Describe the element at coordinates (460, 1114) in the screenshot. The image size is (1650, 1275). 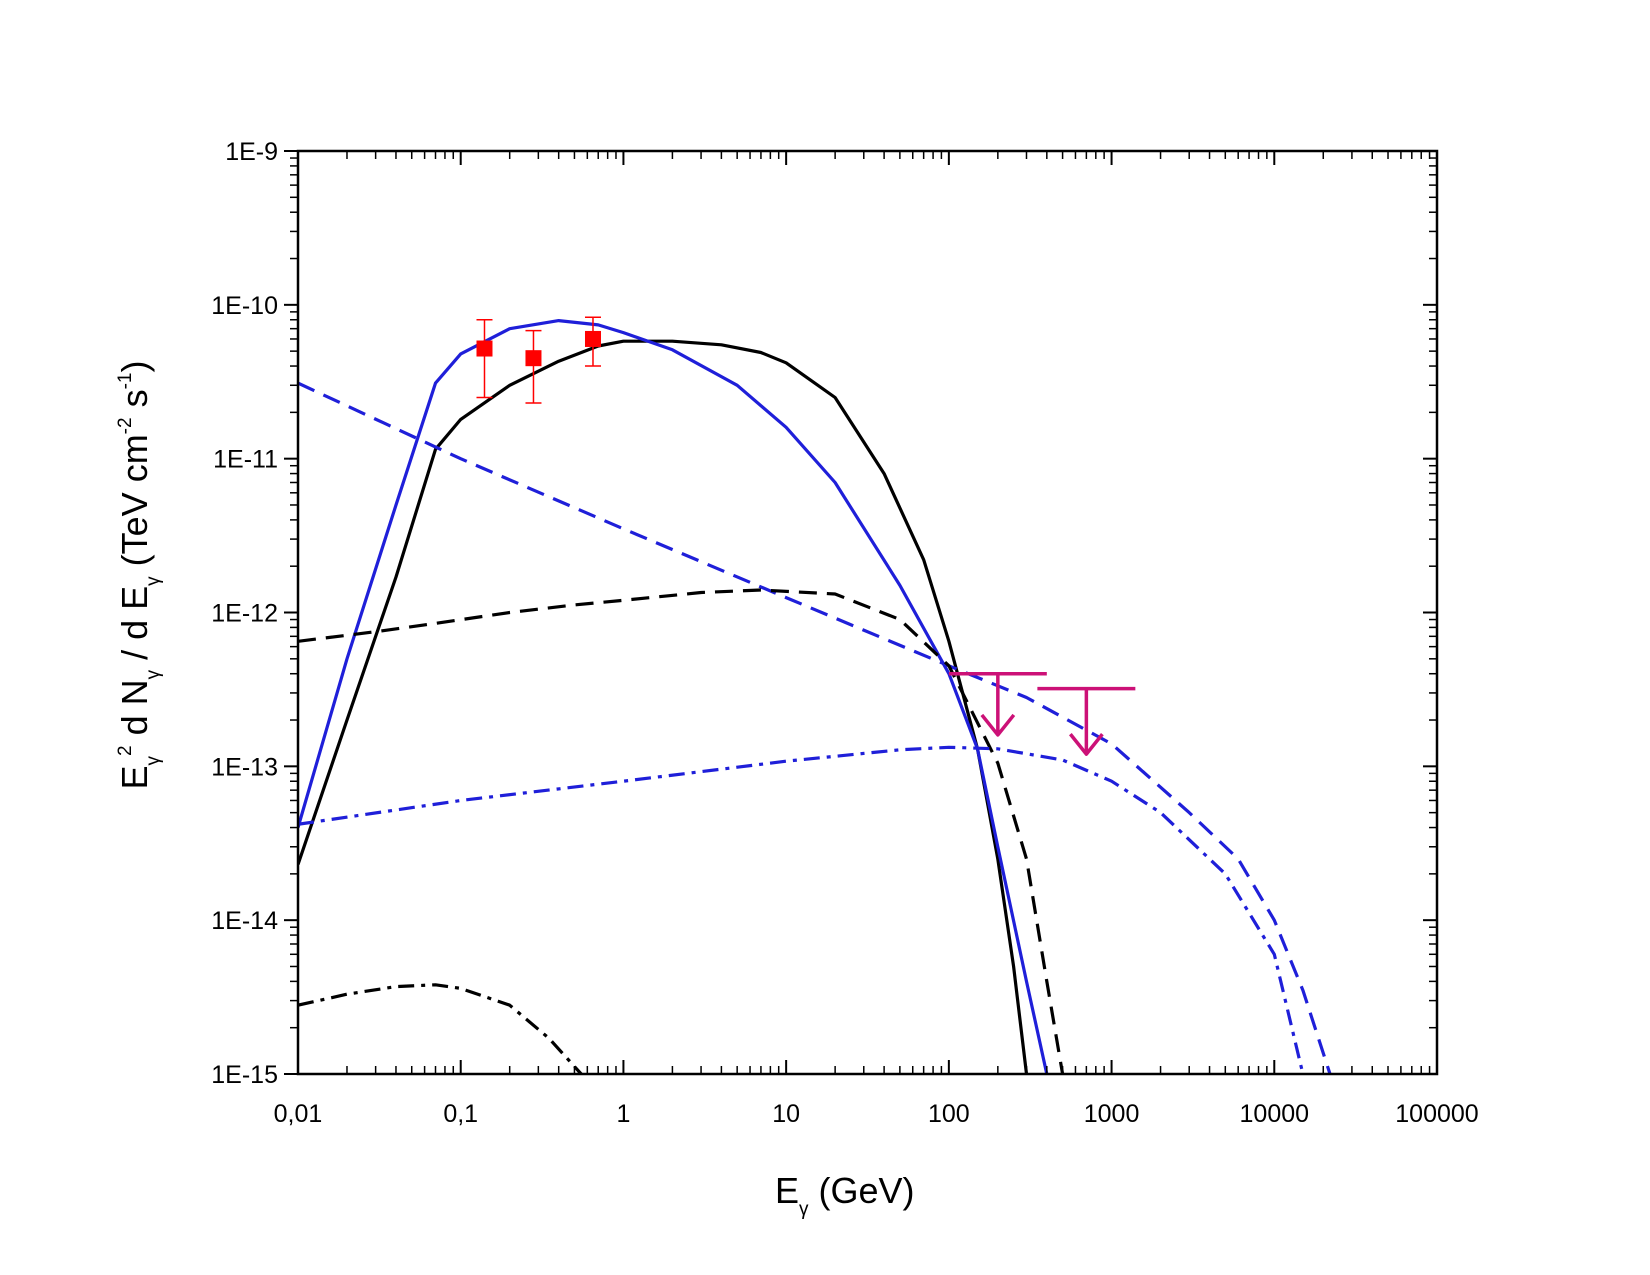
I see `x-tick-label: 0,1` at that location.